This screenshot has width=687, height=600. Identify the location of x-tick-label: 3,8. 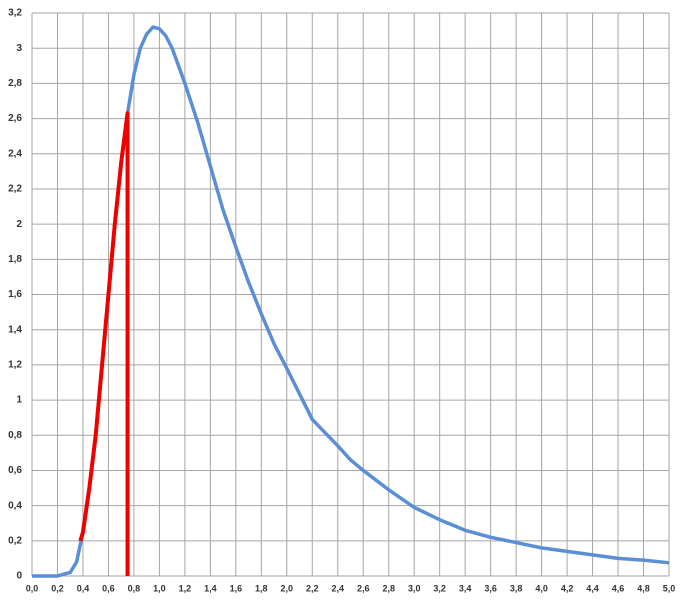
(516, 588).